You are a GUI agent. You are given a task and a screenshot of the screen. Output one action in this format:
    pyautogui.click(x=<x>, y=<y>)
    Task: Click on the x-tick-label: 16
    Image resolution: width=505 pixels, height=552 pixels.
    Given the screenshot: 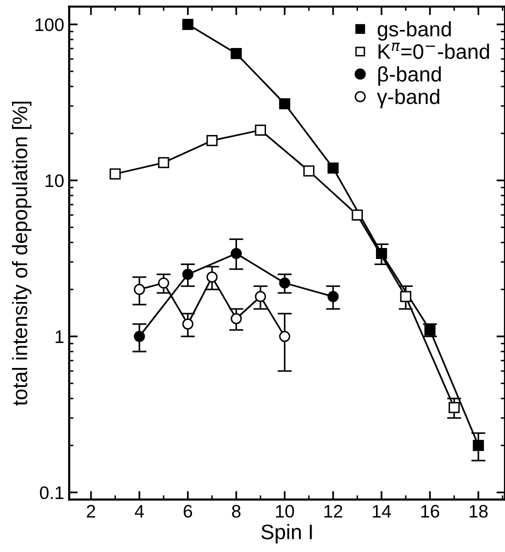 What is the action you would take?
    pyautogui.click(x=430, y=511)
    